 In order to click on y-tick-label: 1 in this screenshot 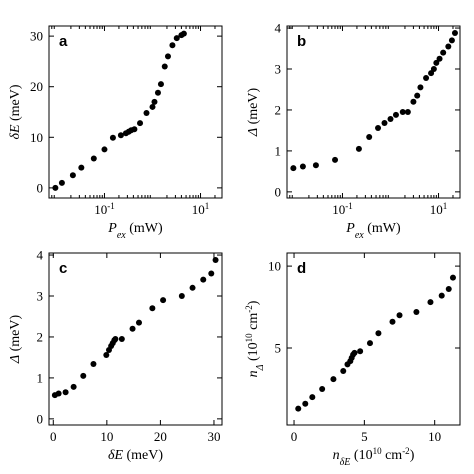, I will do `click(278, 150)`.